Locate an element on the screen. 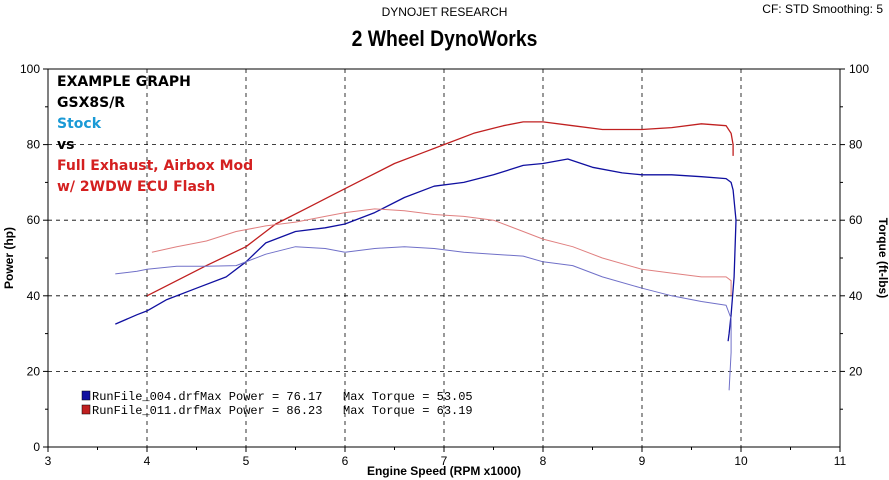  y-tick-label-right: 40 is located at coordinates (856, 296).